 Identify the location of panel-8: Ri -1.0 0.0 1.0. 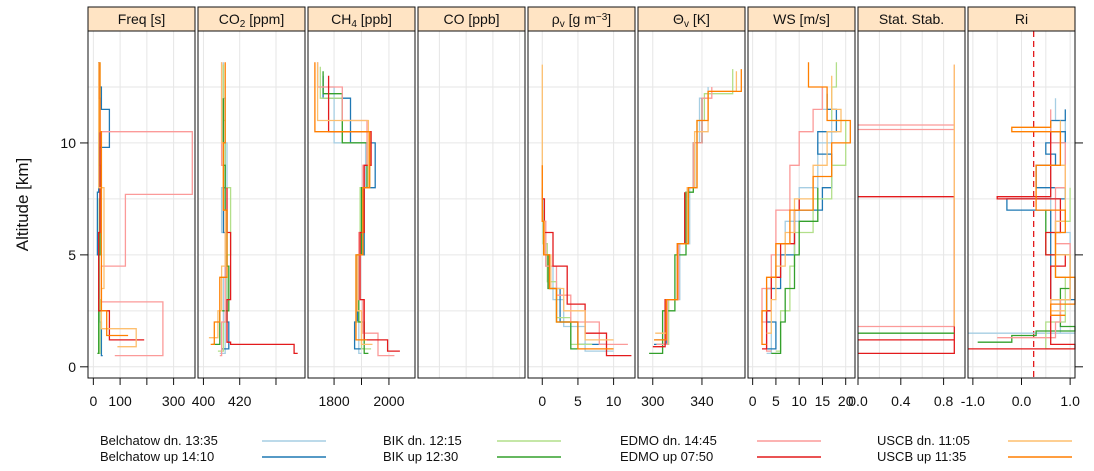
(1022, 207).